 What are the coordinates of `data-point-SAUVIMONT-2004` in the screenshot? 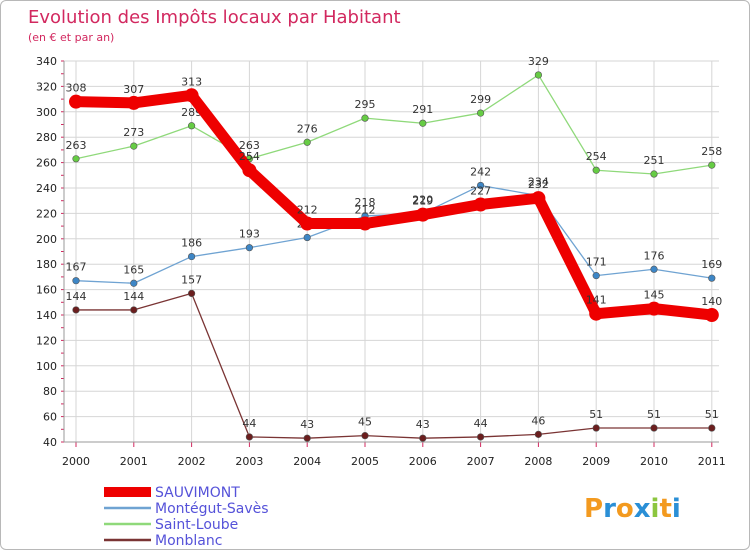 It's located at (307, 223).